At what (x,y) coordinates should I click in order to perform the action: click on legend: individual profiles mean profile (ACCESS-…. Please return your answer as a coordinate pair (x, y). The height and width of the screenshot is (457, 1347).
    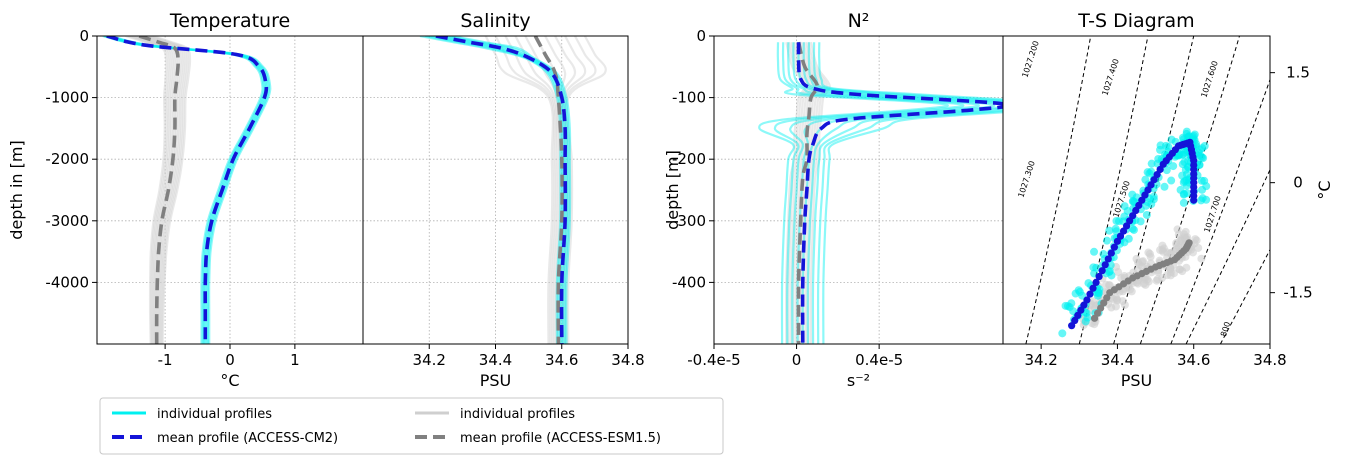
    Looking at the image, I should click on (411, 426).